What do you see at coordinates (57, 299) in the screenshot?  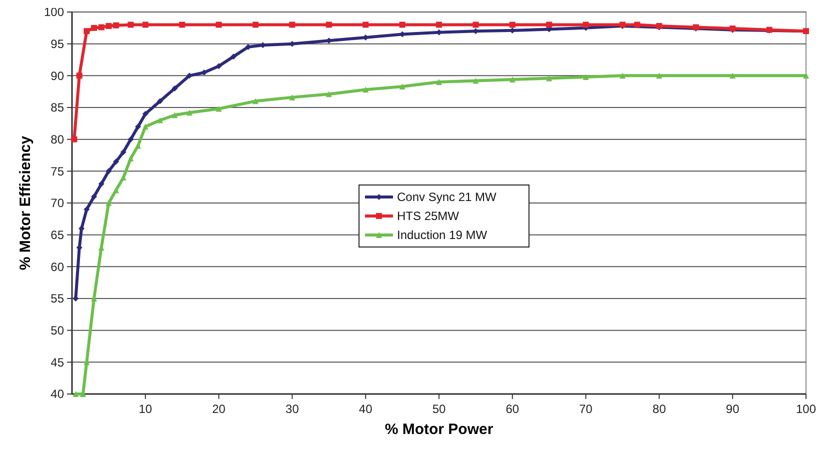 I see `y-tick-label: 55` at bounding box center [57, 299].